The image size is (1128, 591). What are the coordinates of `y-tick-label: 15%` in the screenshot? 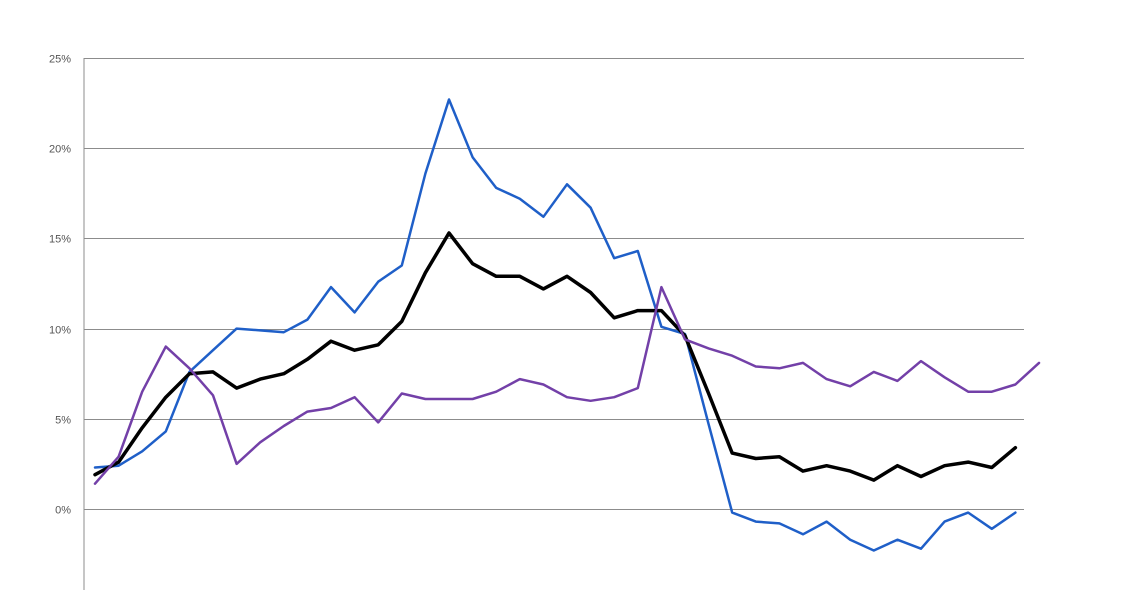 It's located at (60, 240).